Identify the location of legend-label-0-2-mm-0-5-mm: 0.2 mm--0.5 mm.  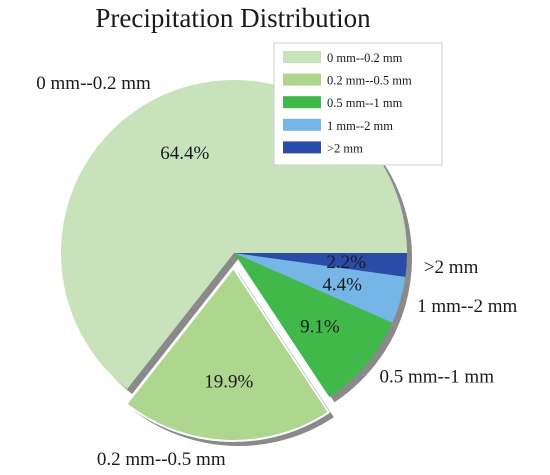
(369, 81).